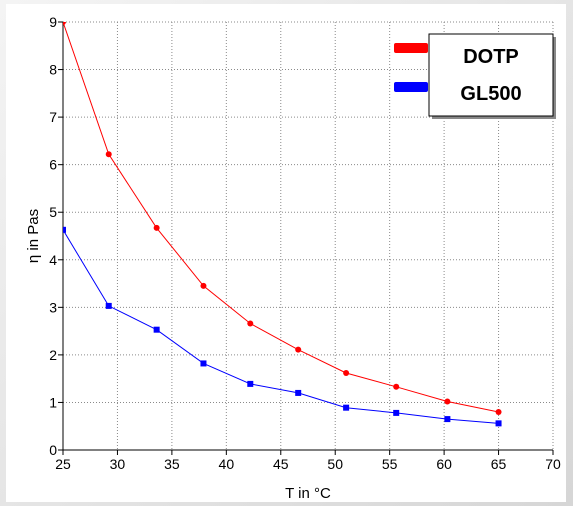 This screenshot has width=573, height=506. I want to click on y-tick-label: 2, so click(53, 355).